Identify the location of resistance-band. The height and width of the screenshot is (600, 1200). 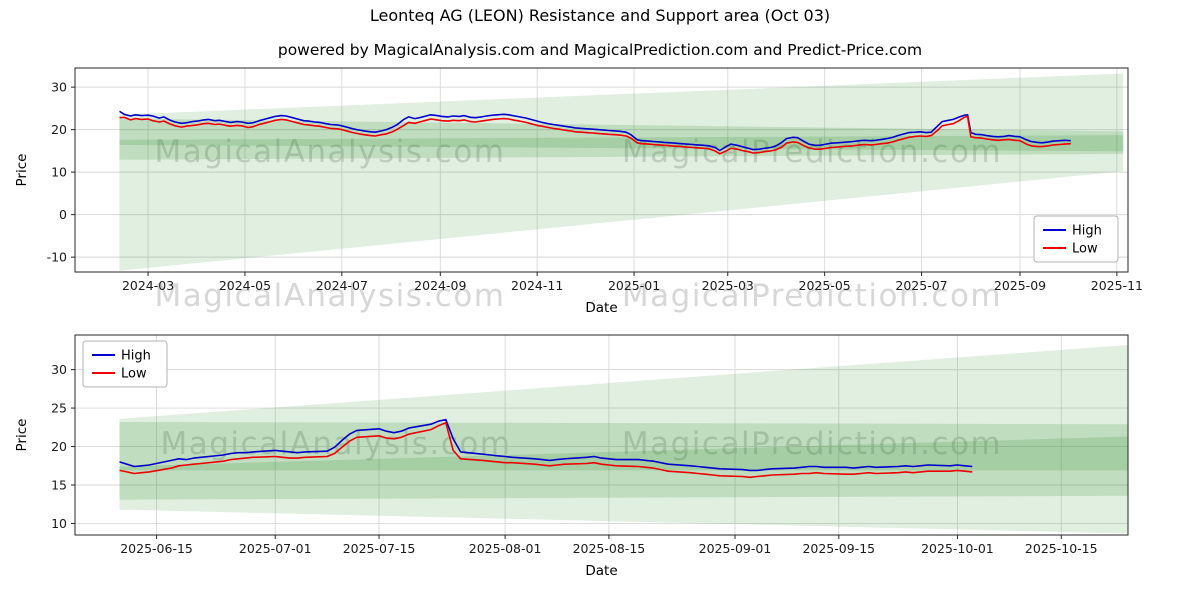
(623, 446).